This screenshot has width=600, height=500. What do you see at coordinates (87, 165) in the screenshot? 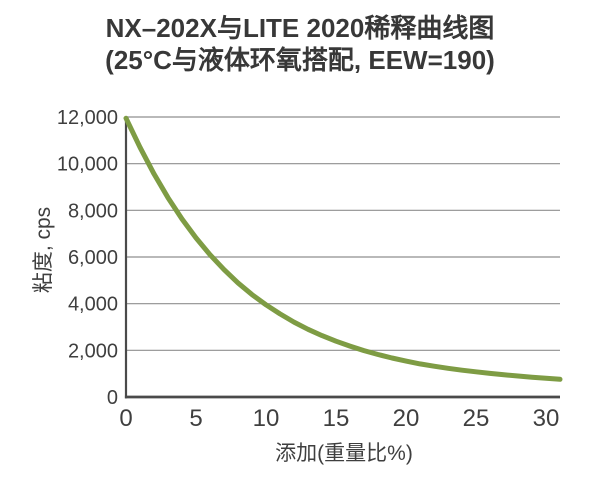
I see `y-tick-label-10000: 10,000` at bounding box center [87, 165].